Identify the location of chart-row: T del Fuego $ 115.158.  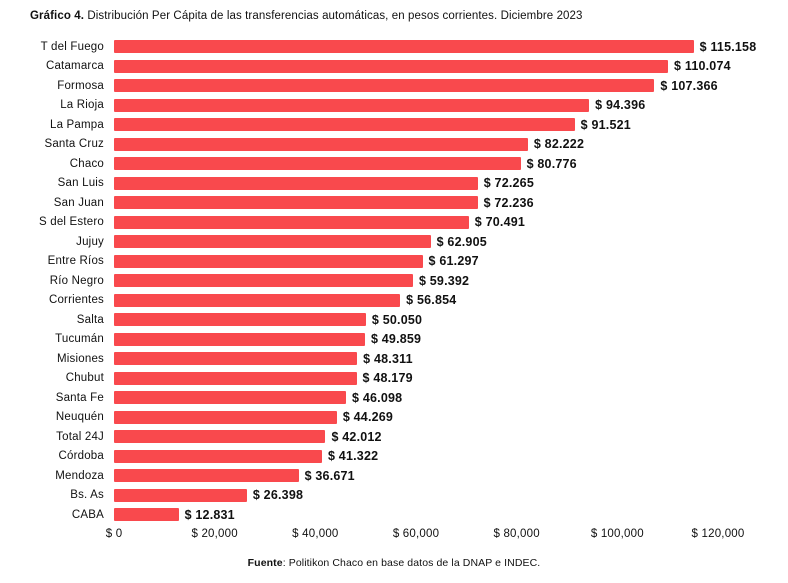
(394, 47).